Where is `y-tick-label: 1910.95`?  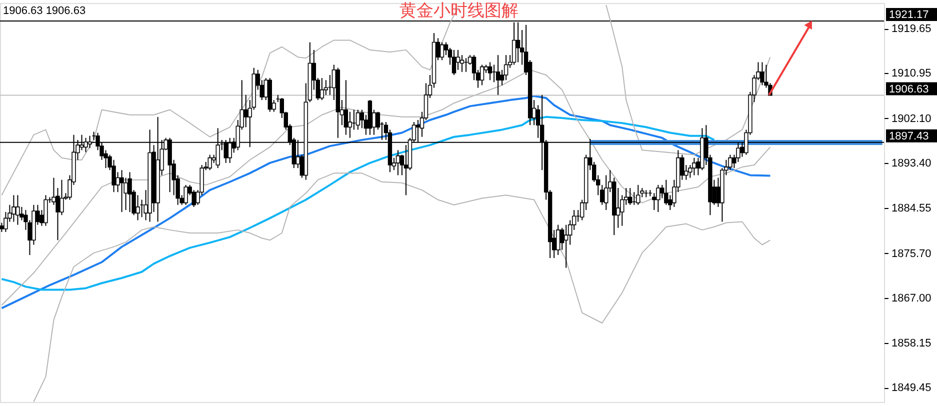 y-tick-label: 1910.95 is located at coordinates (912, 74).